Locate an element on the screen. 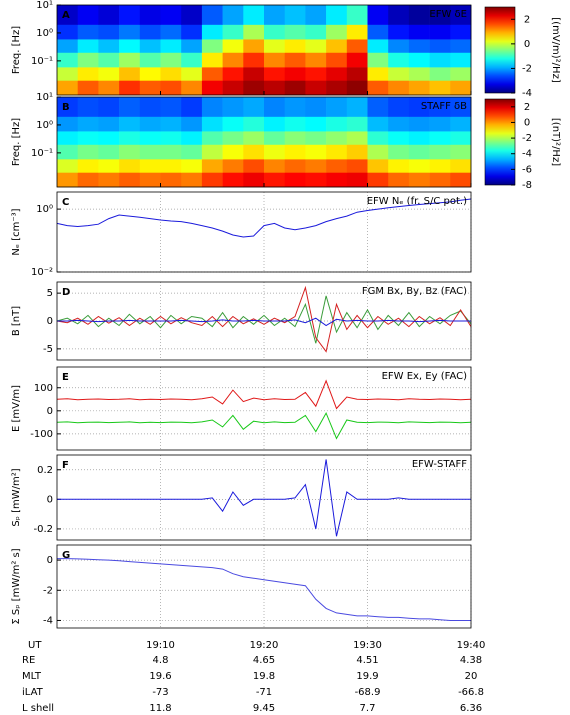 The image size is (570, 715). y-tick-label: 100 is located at coordinates (43, 388).